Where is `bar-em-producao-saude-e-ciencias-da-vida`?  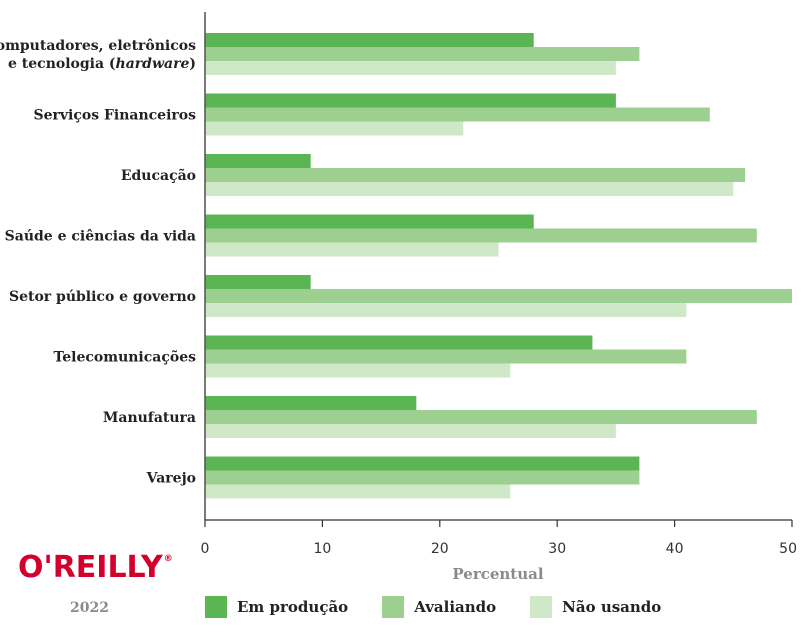 bar-em-producao-saude-e-ciencias-da-vida is located at coordinates (369, 221).